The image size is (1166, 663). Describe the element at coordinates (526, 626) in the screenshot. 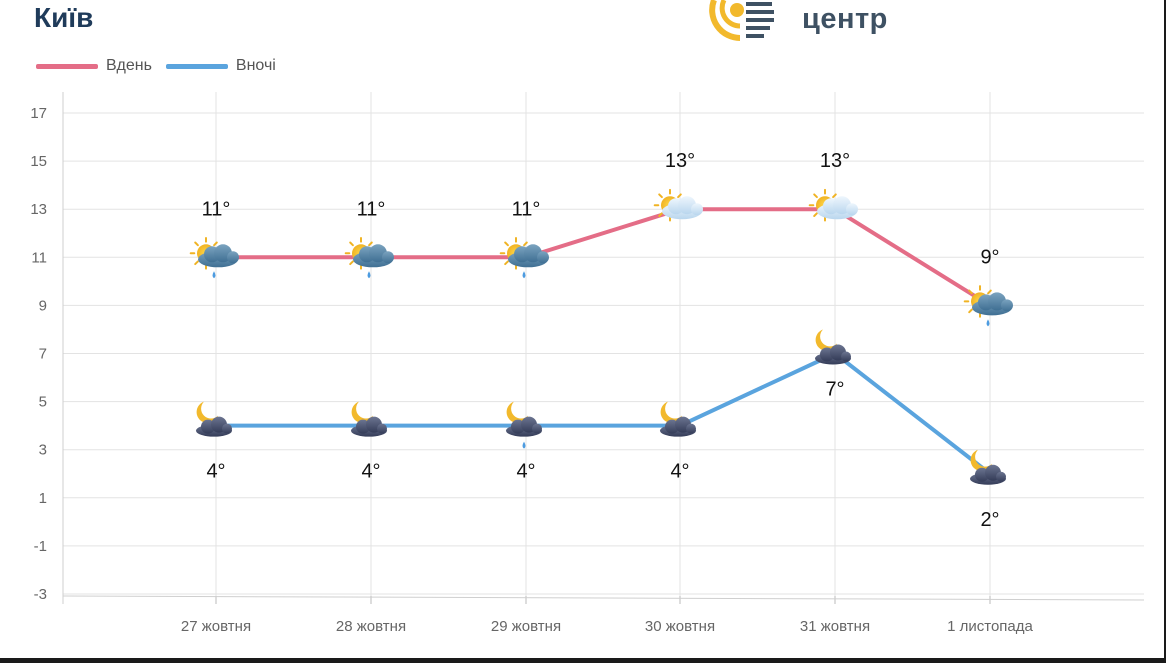

I see `x-tick-label: 29 жовтня` at that location.